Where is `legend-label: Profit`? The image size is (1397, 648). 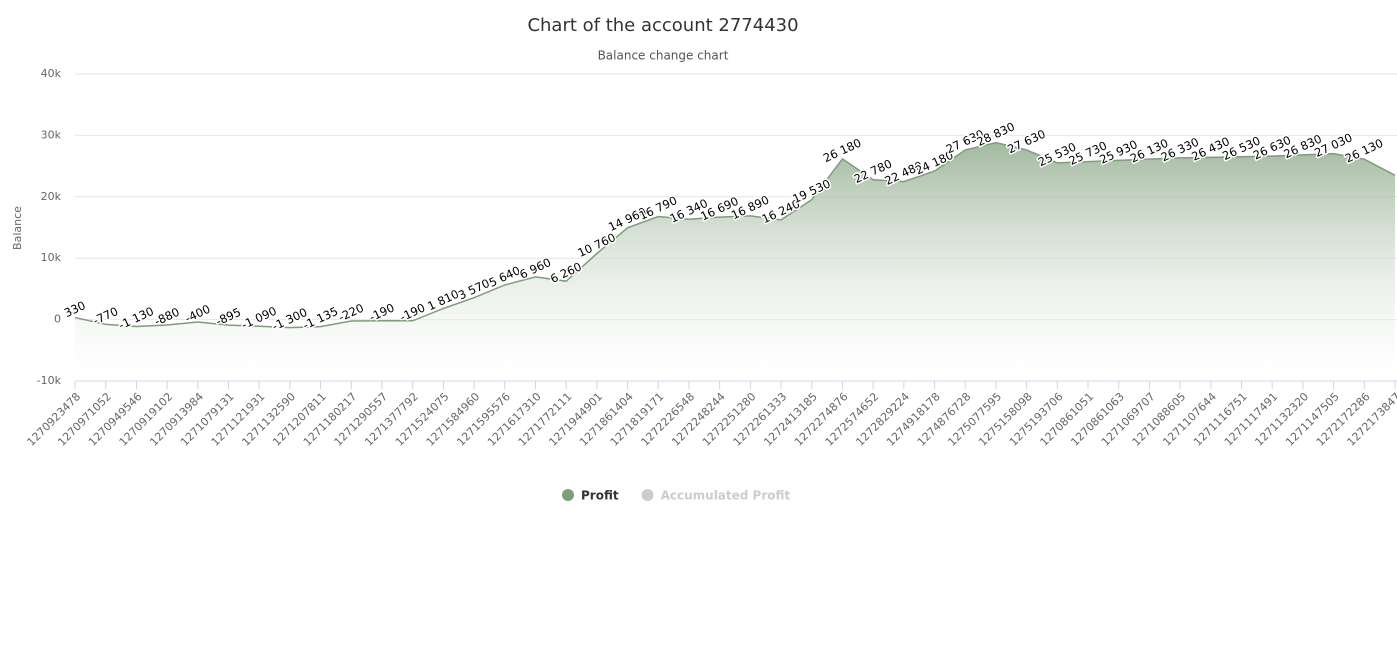
legend-label: Profit is located at coordinates (600, 496).